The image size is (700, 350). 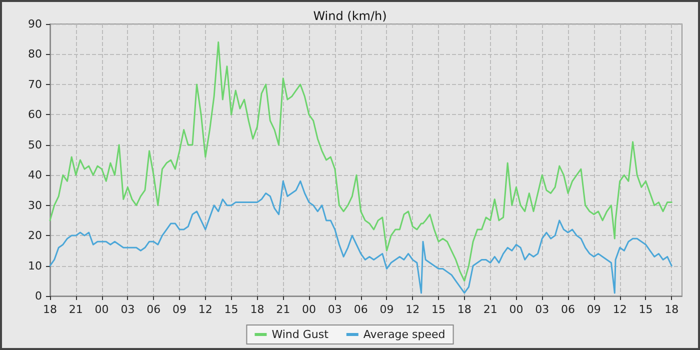 What do you see at coordinates (35, 84) in the screenshot?
I see `y-tick-label: 70` at bounding box center [35, 84].